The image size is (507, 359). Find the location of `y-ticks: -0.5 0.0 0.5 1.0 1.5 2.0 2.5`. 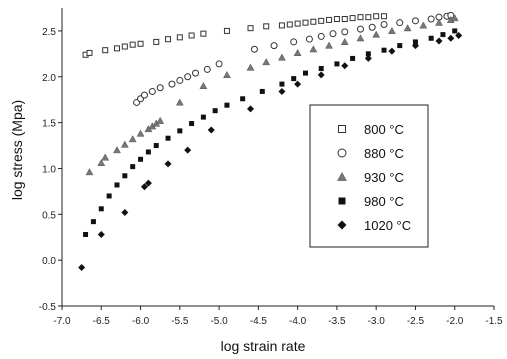

y-ticks: -0.5 0.0 0.5 1.0 1.5 2.0 2.5 is located at coordinates (50, 170).